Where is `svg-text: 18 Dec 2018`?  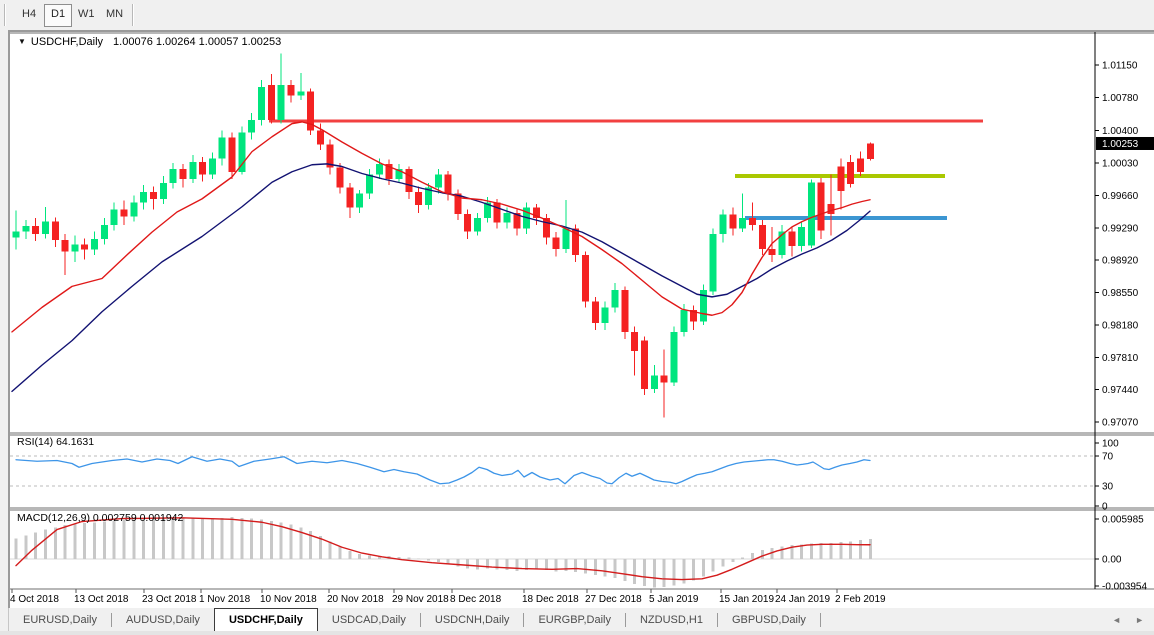
svg-text: 18 Dec 2018 is located at coordinates (550, 599).